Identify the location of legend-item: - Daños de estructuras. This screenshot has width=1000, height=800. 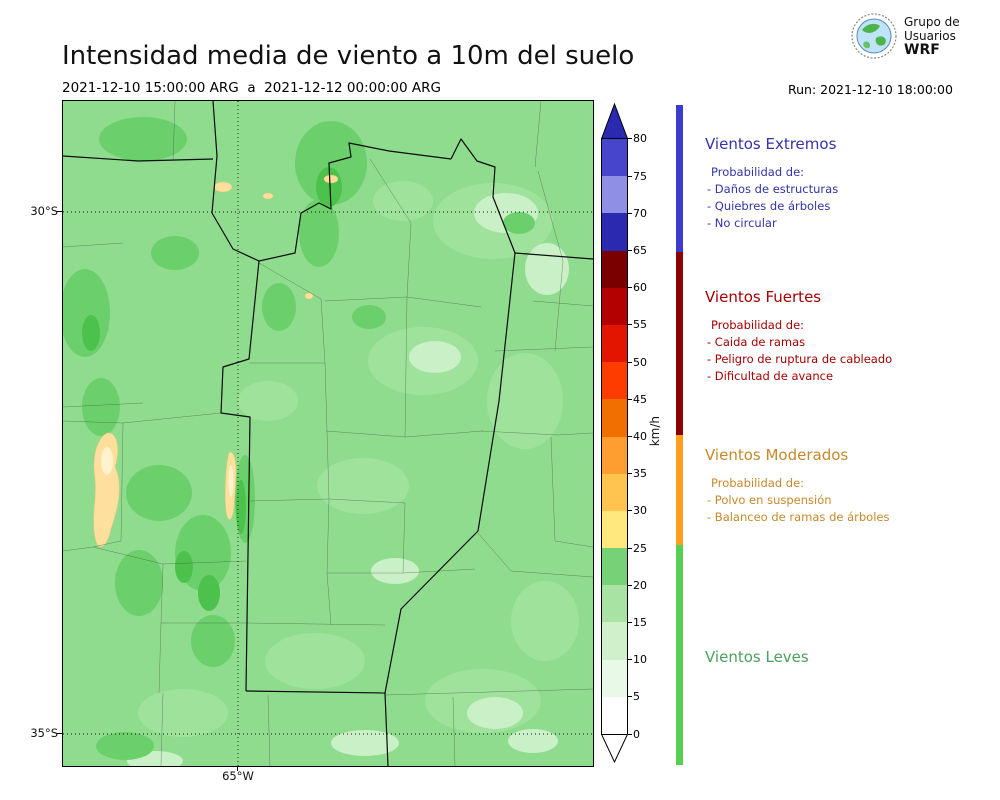
(773, 189).